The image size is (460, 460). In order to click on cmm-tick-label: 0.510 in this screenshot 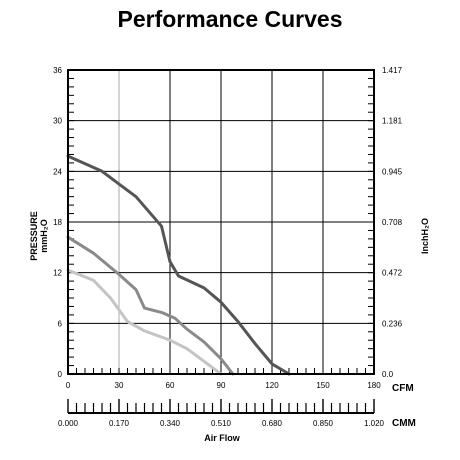, I will do `click(221, 423)`.